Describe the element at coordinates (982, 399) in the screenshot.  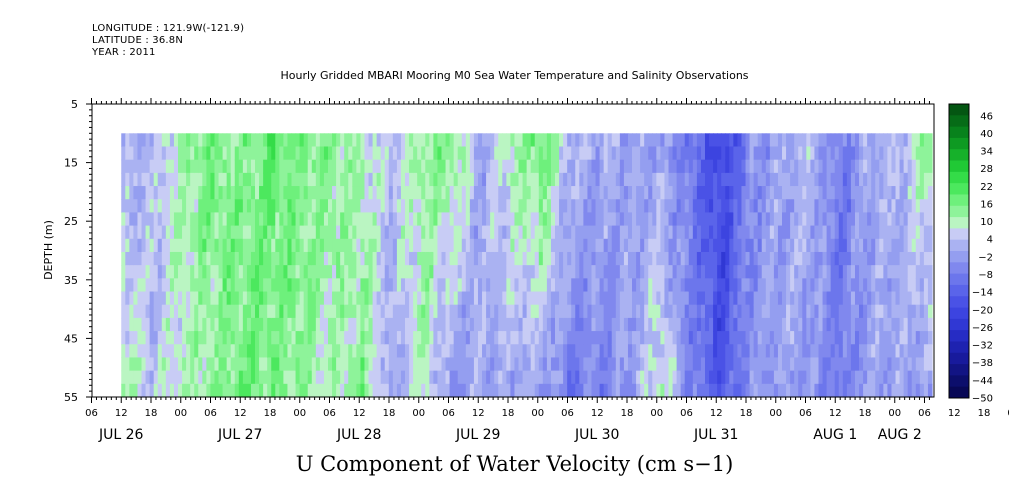
I see `colorbar-label: −50` at that location.